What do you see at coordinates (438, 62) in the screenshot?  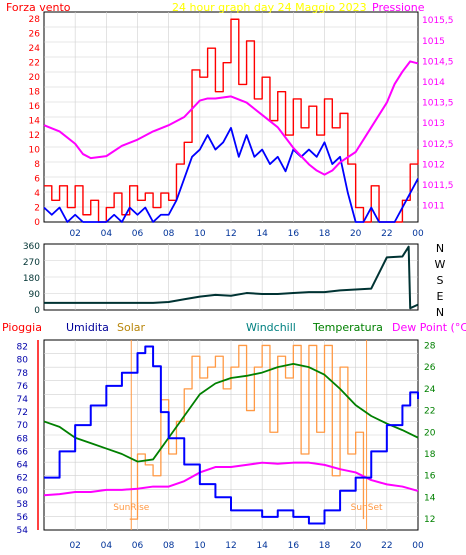 I see `y2-tick-label: 1014,5` at bounding box center [438, 62].